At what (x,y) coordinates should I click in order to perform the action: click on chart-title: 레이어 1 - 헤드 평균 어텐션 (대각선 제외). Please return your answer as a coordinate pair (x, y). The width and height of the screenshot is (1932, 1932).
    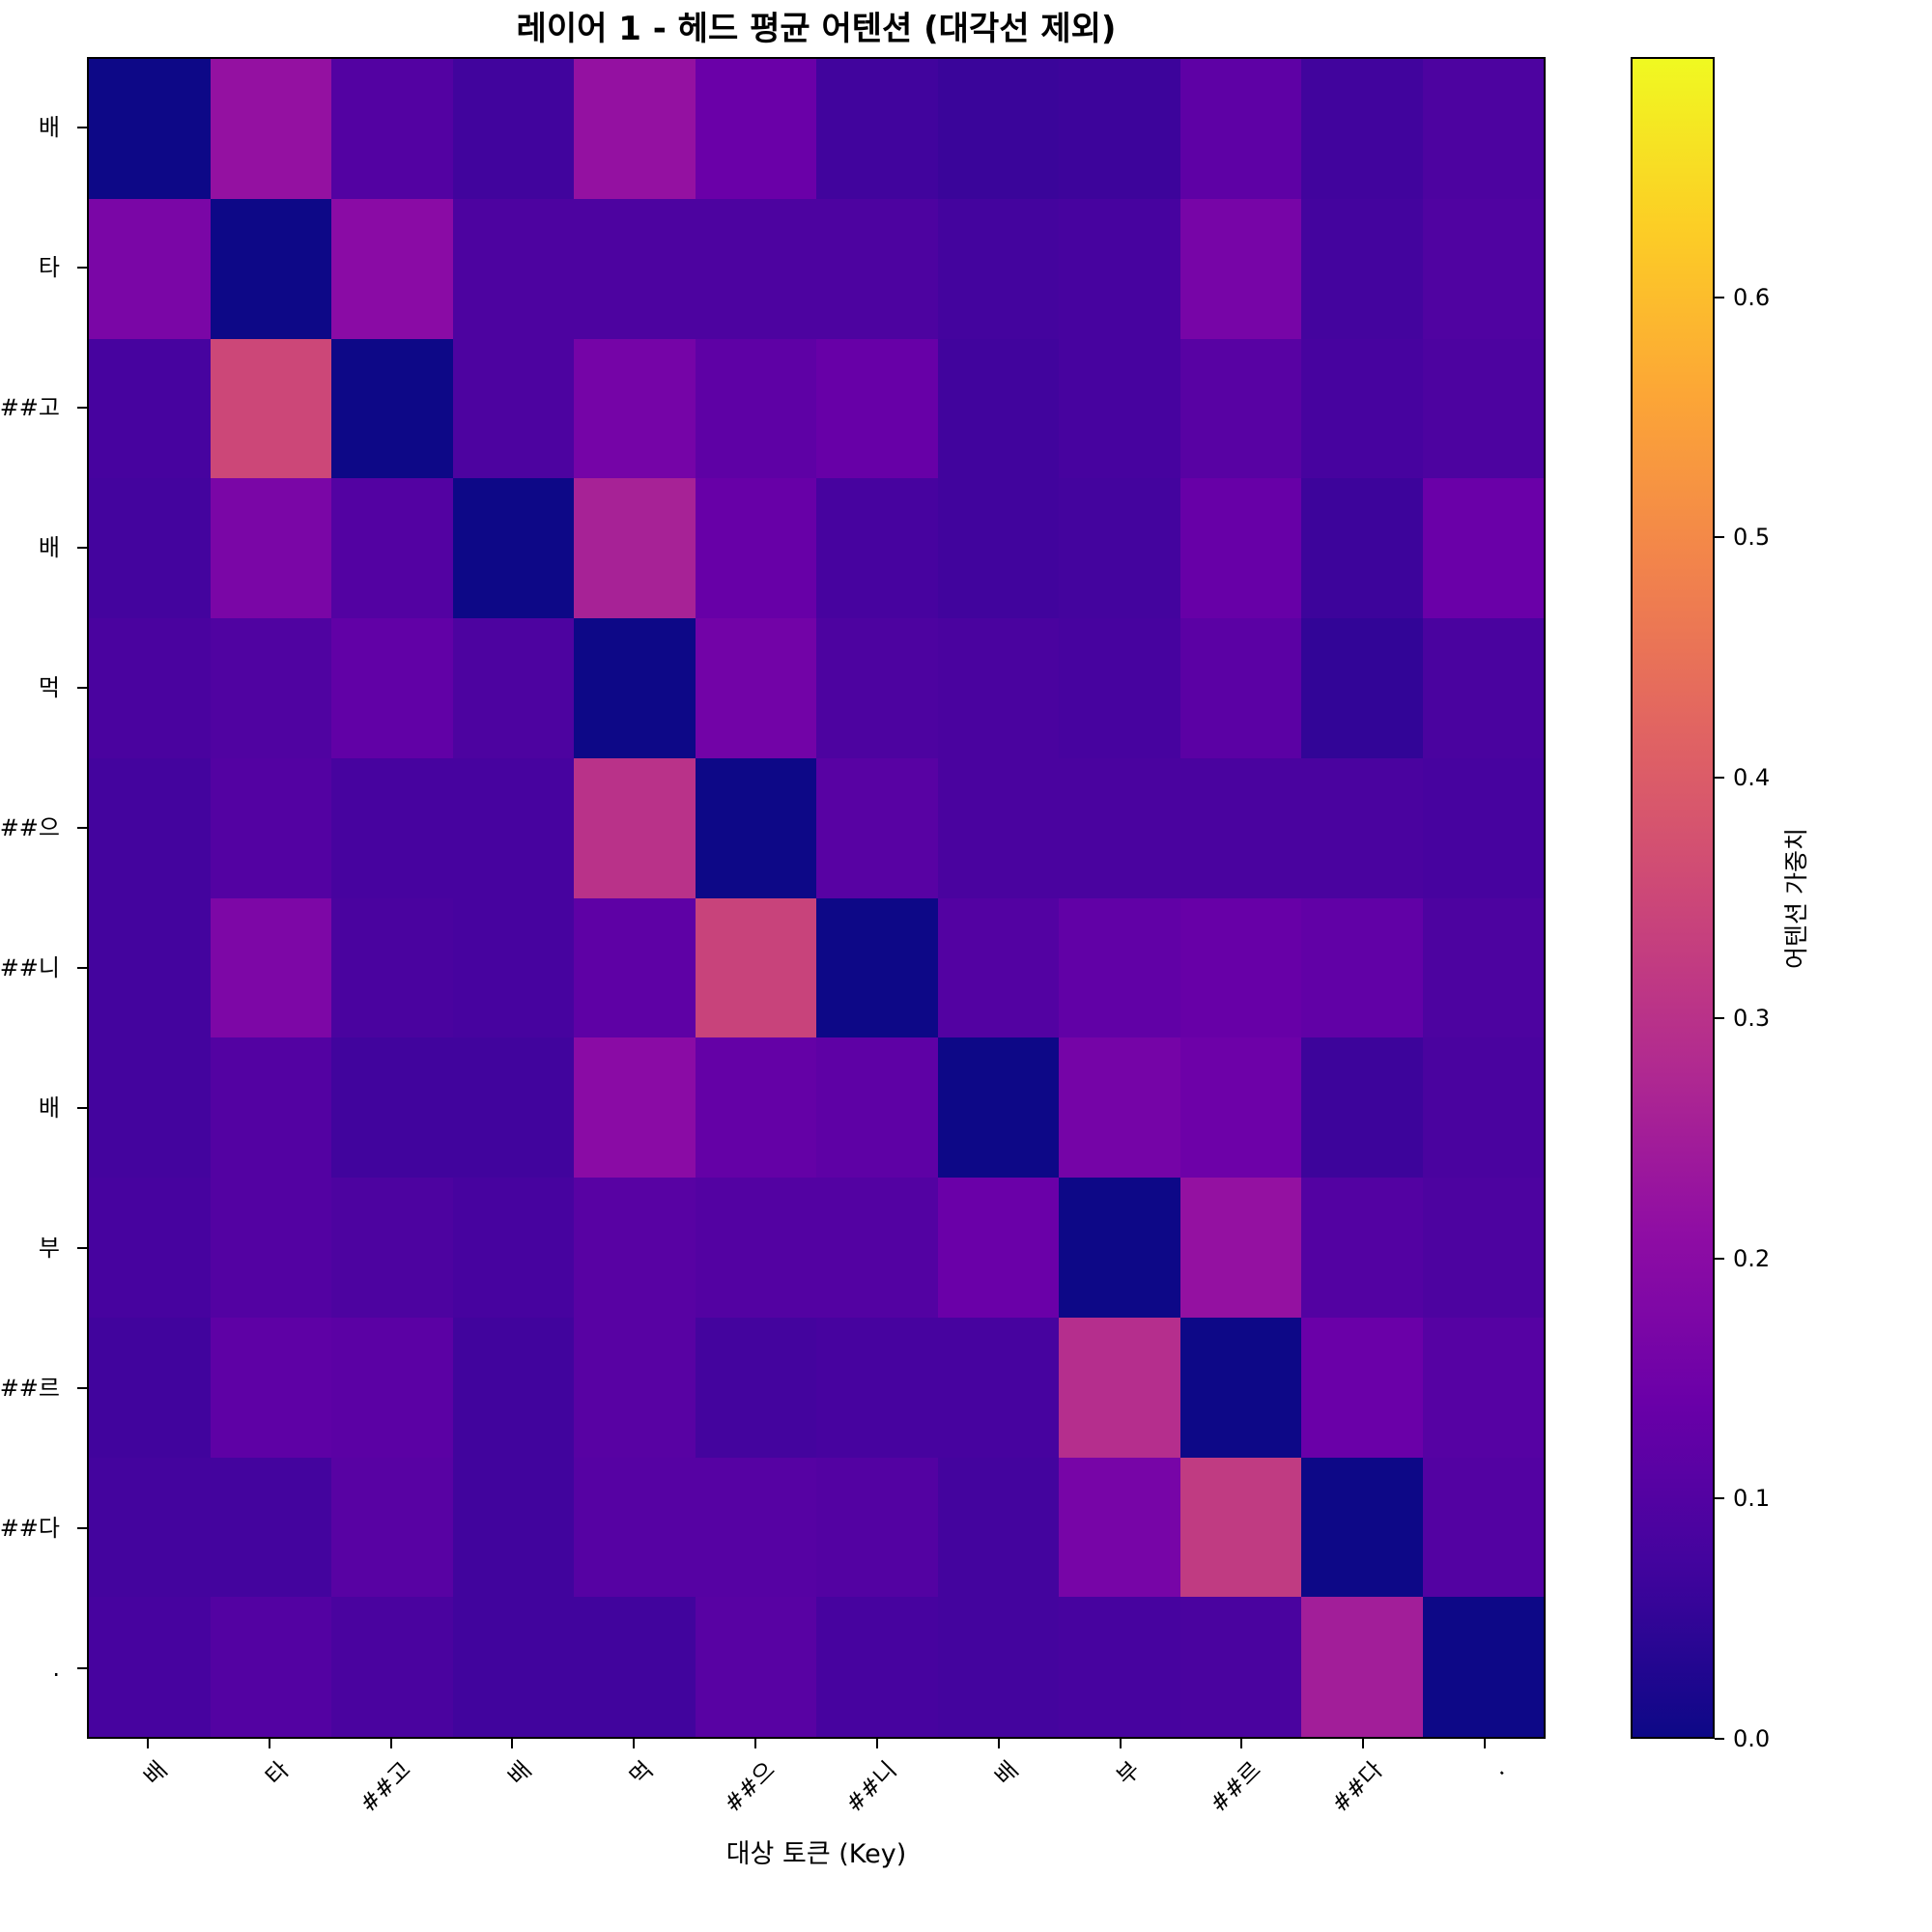
    Looking at the image, I should click on (816, 29).